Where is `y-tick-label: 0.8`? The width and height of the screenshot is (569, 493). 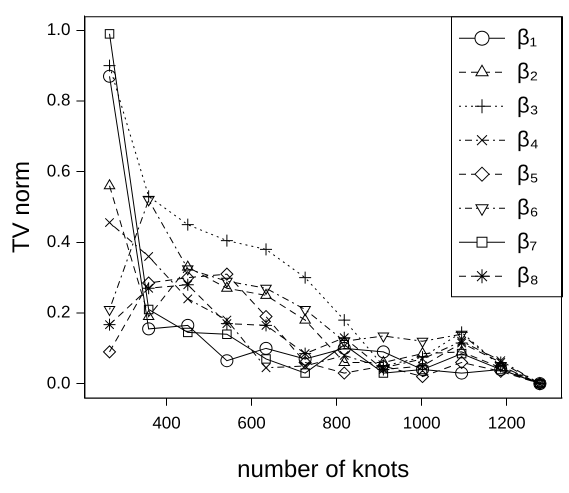
y-tick-label: 0.8 is located at coordinates (58, 100).